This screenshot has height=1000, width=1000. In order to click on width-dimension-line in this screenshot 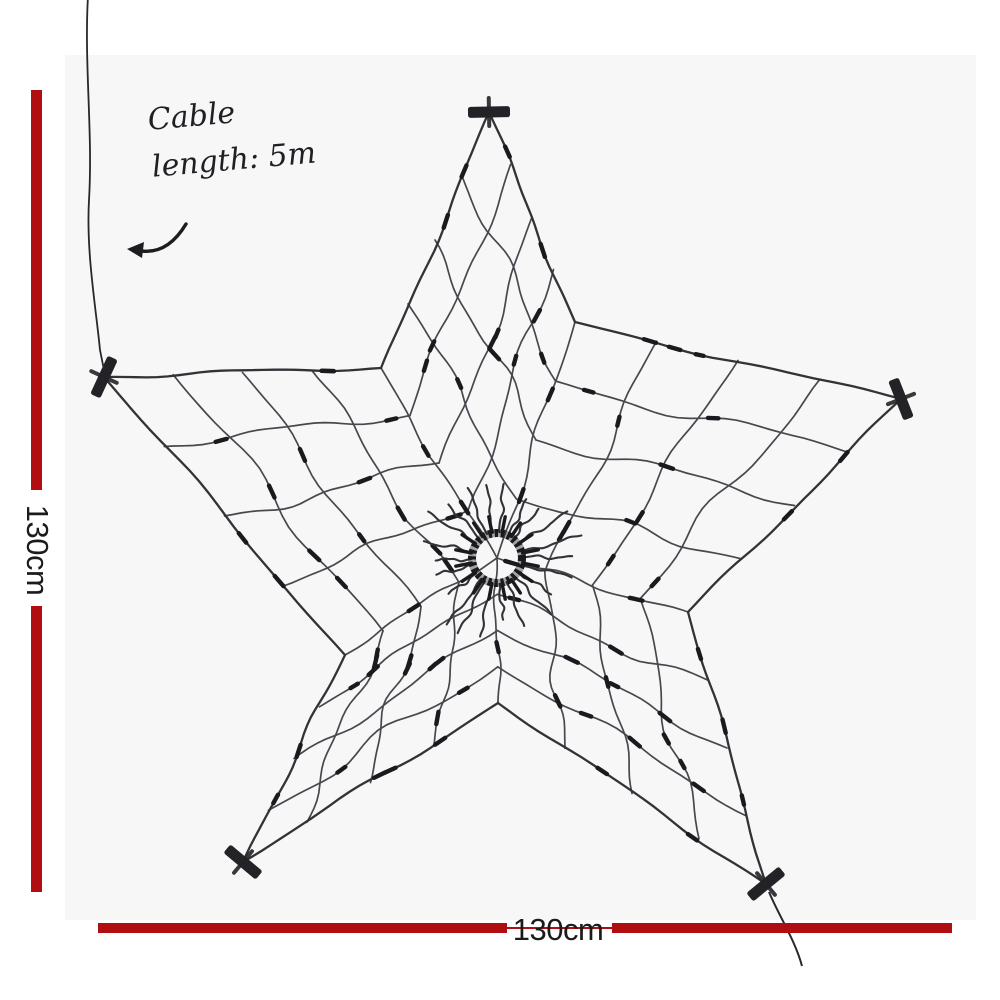, I will do `click(560, 928)`.